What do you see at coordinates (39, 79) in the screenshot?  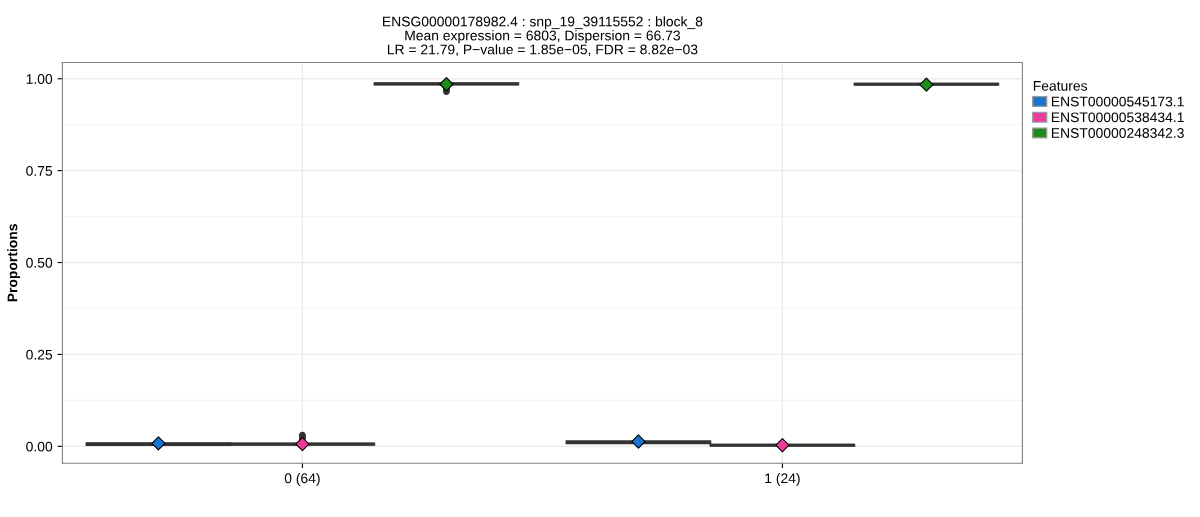 I see `y-tick-label: 1.00` at bounding box center [39, 79].